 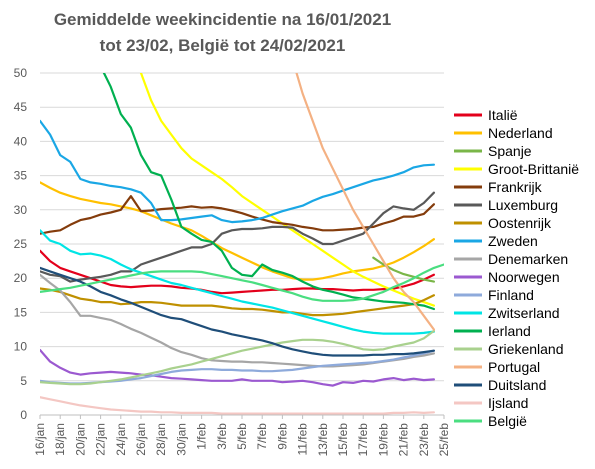 I want to click on x-tick-label: 22/jan, so click(x=101, y=439).